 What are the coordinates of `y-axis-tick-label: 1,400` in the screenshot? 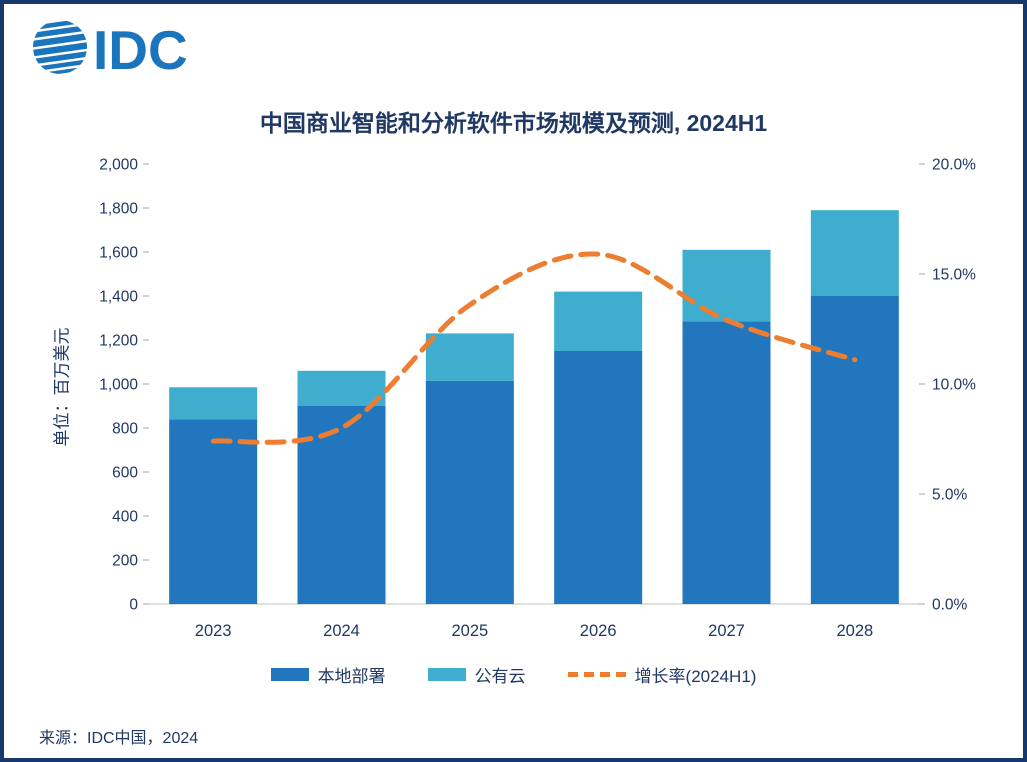 It's located at (118, 297).